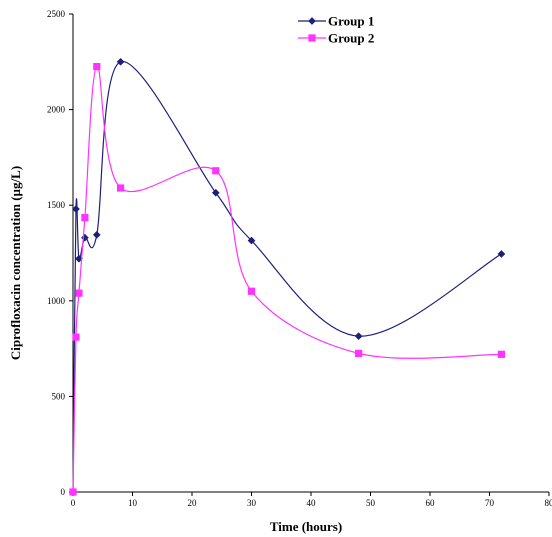  I want to click on legend-label: Group 2, so click(351, 38).